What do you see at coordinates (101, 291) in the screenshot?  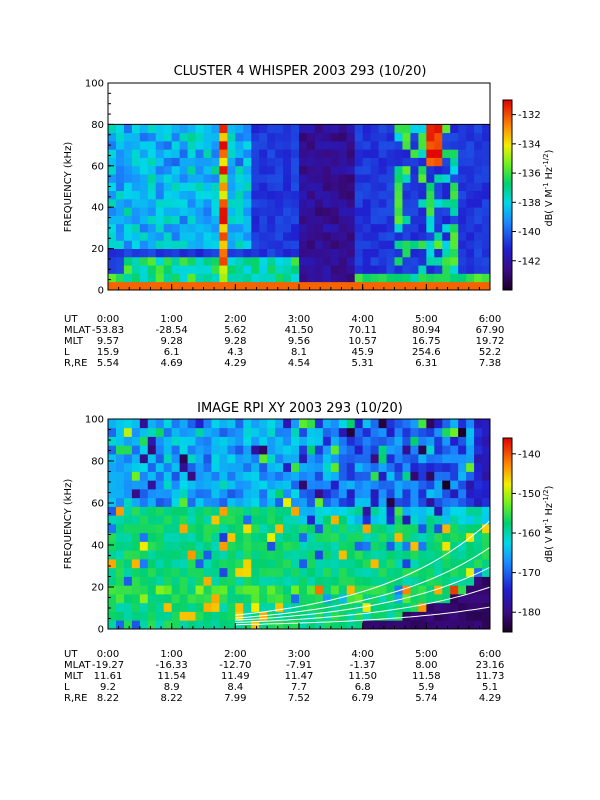 I see `y-tick-label: 0` at bounding box center [101, 291].